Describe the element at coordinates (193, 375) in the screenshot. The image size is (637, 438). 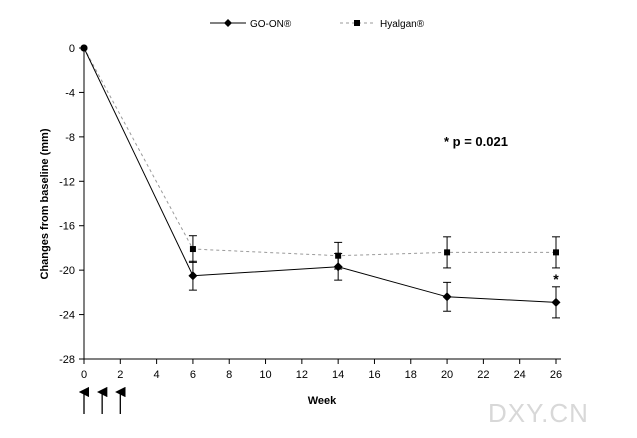
I see `x-tick-label: 6` at that location.